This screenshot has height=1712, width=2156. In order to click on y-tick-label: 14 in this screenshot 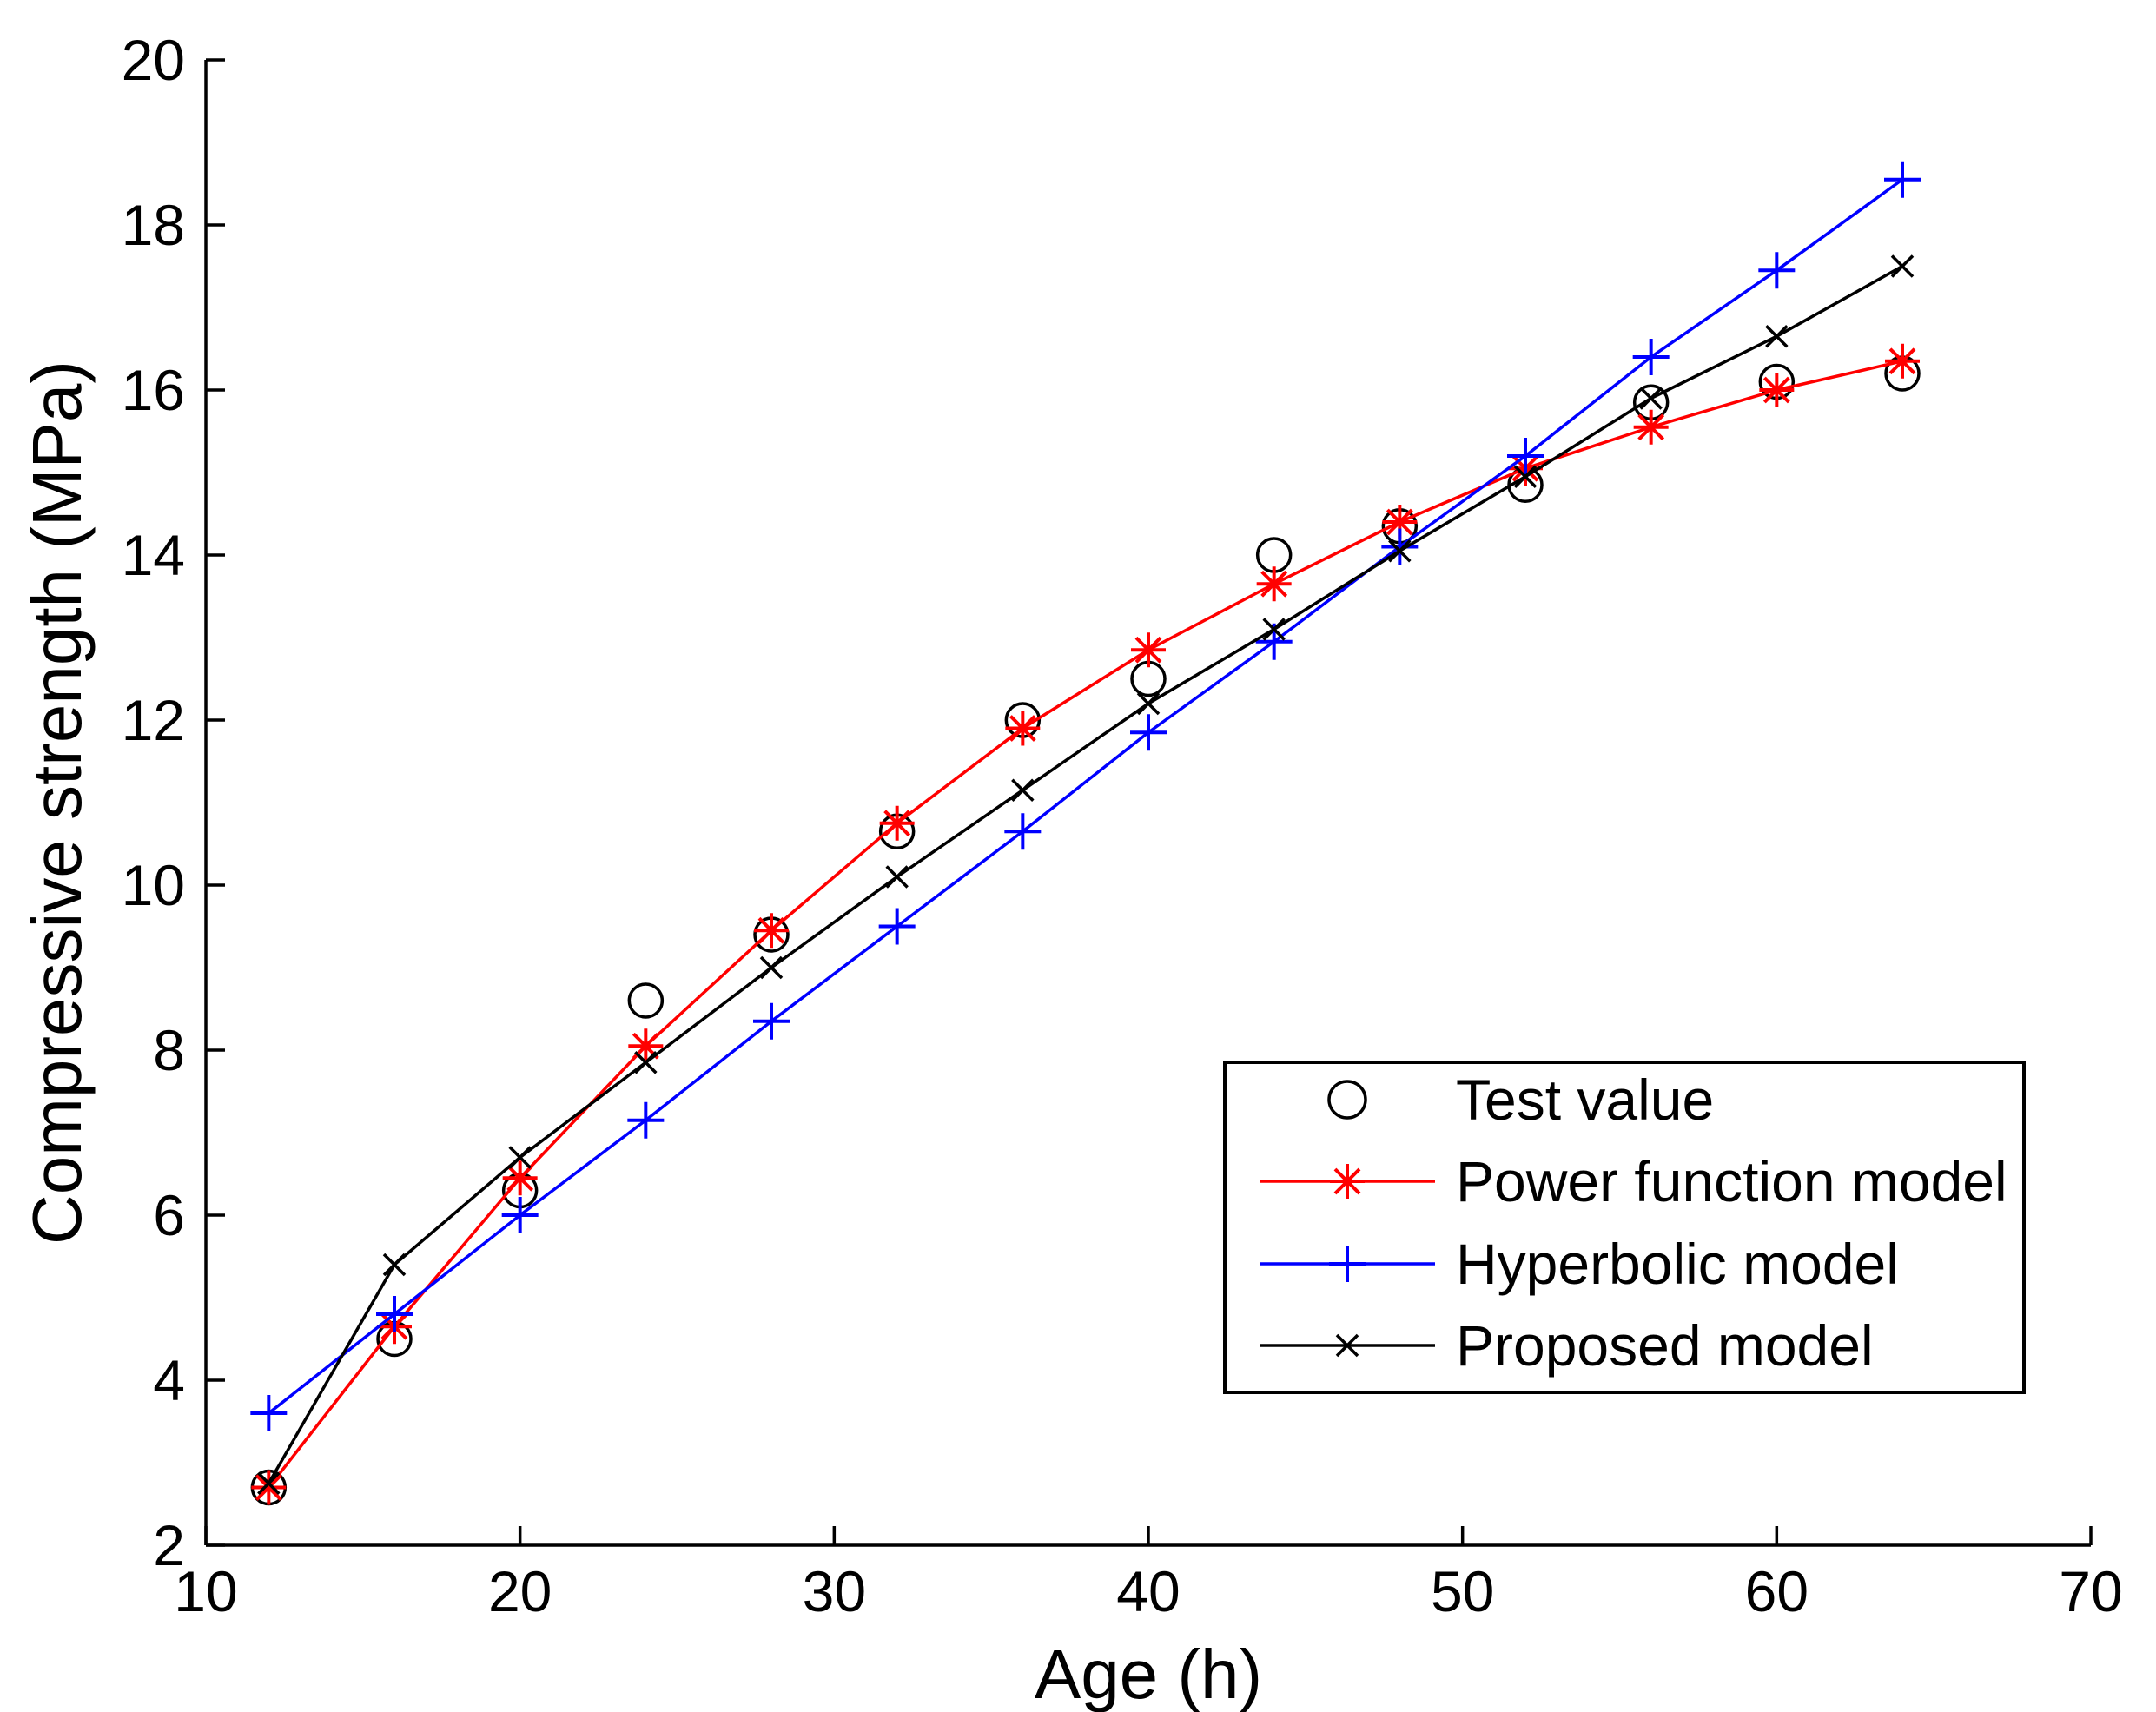, I will do `click(153, 555)`.